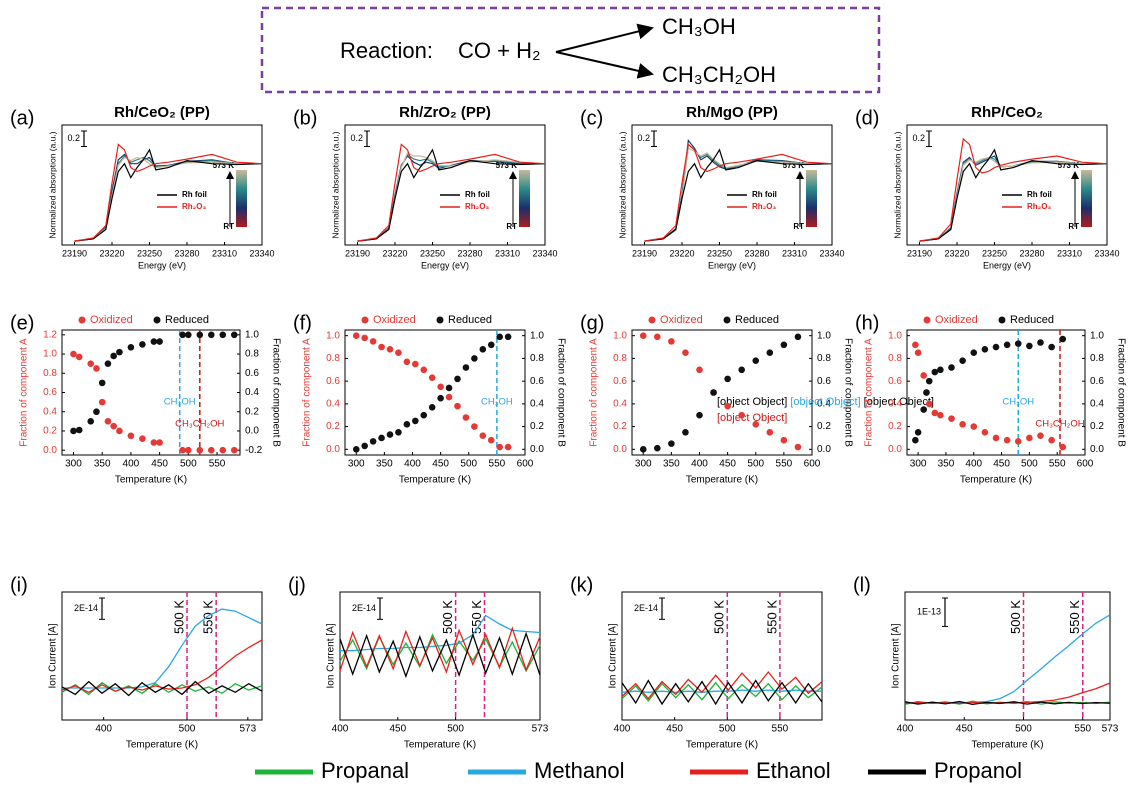  What do you see at coordinates (162, 112) in the screenshot?
I see `panel-title: Rh/CeO₂ (PP)` at bounding box center [162, 112].